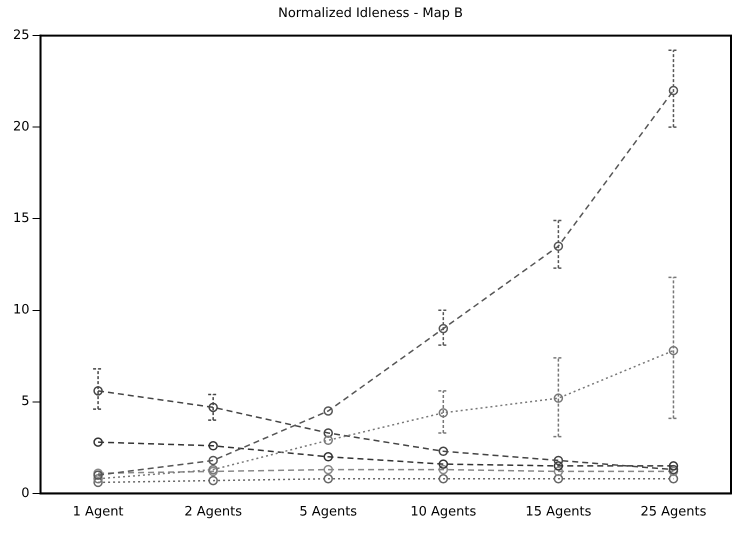 The height and width of the screenshot is (533, 743). Describe the element at coordinates (328, 512) in the screenshot. I see `x-tick-label: 5 Agents` at that location.